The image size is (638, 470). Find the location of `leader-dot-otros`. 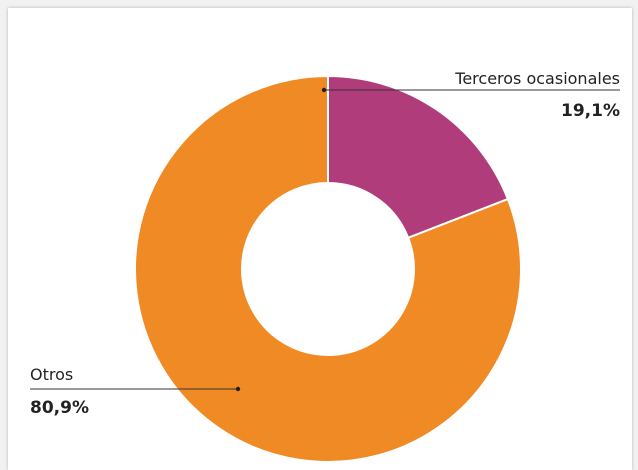

leader-dot-otros is located at coordinates (238, 389).